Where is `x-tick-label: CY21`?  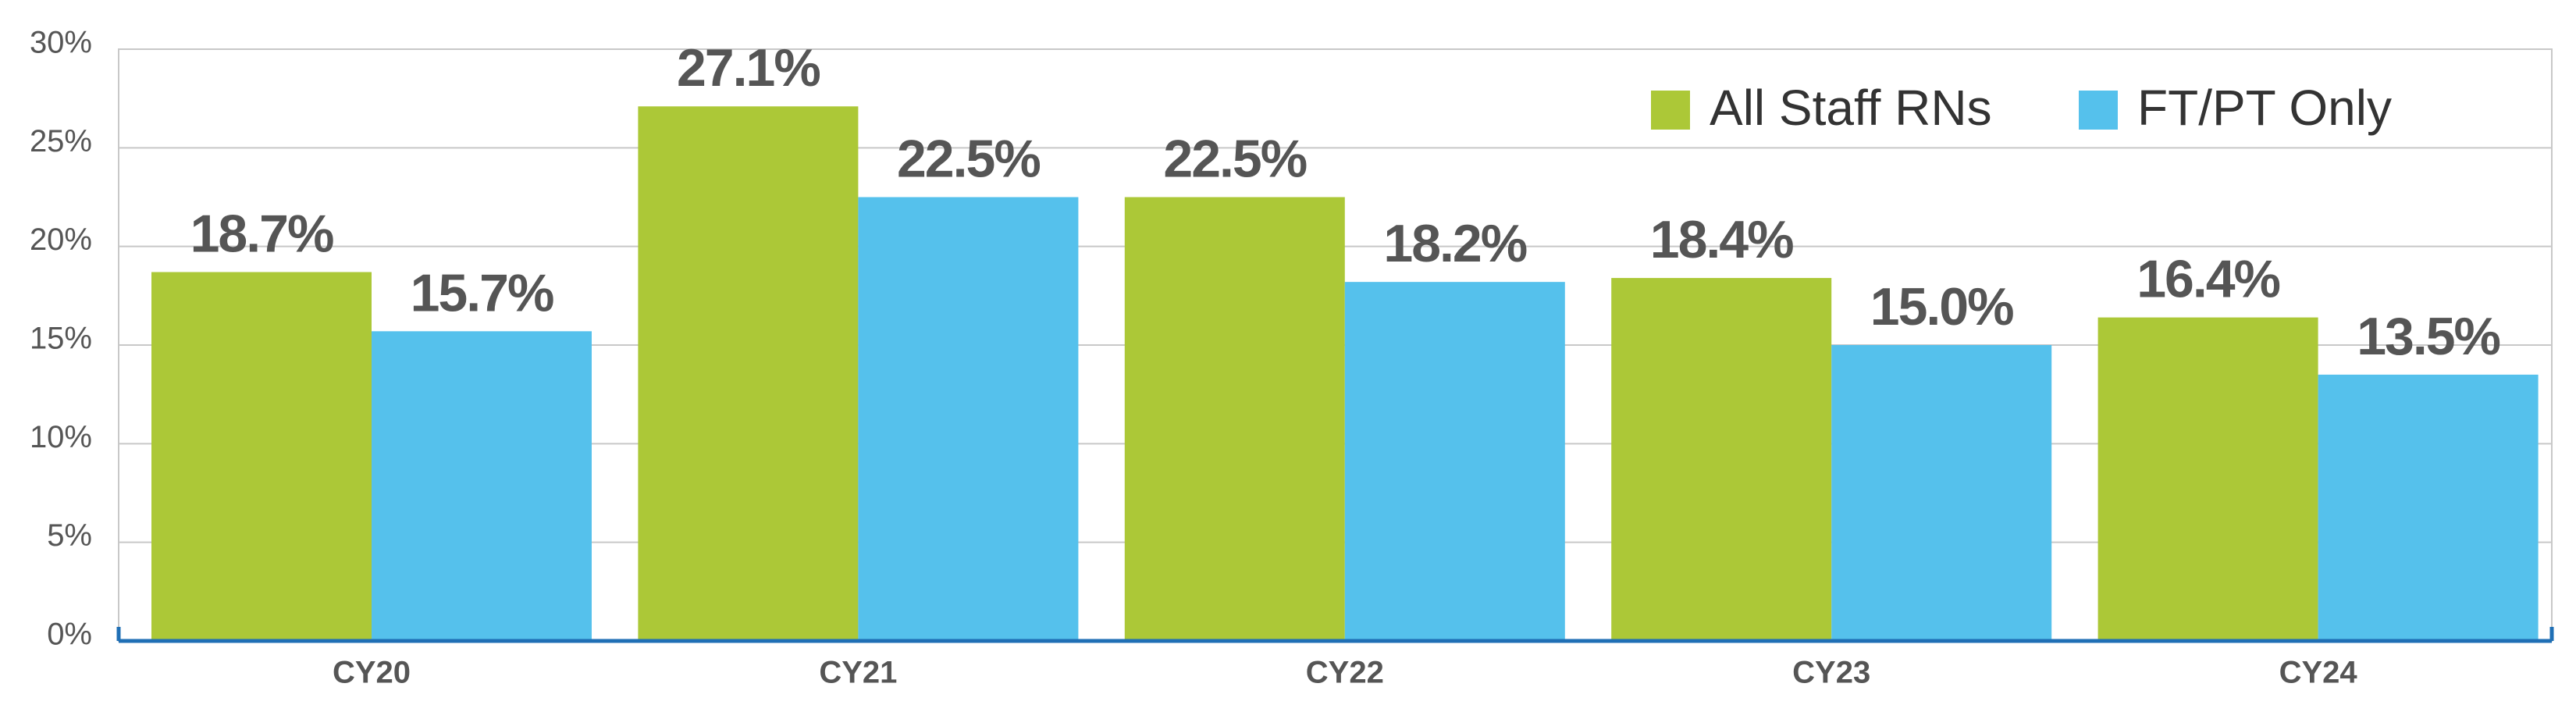 x-tick-label: CY21 is located at coordinates (858, 673).